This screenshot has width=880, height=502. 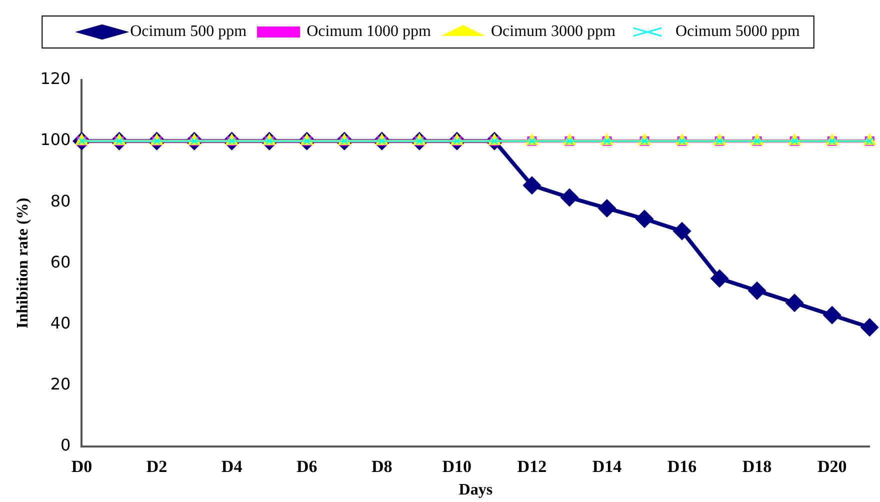 I want to click on y-tick-label: 20, so click(x=60, y=384).